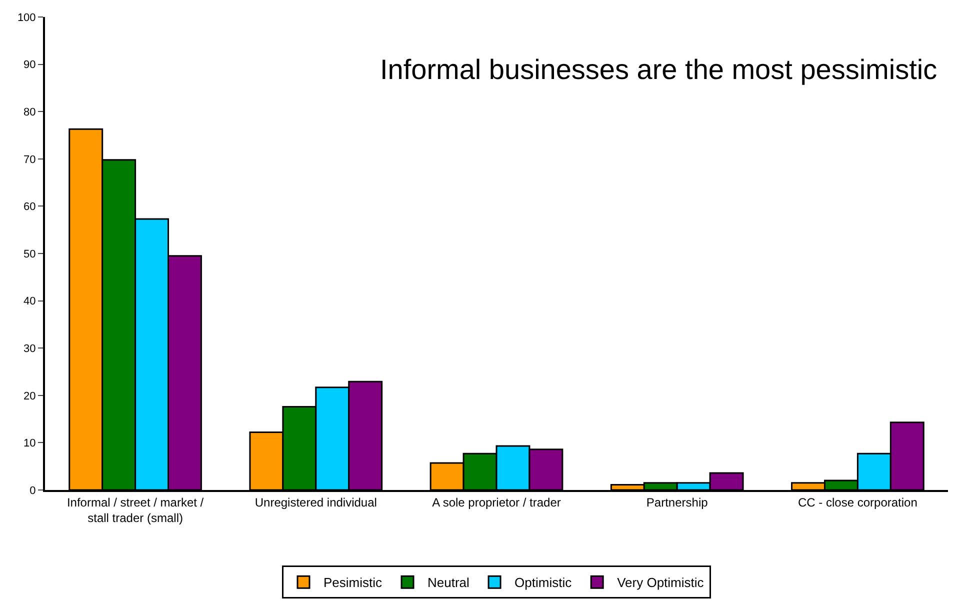 This screenshot has height=604, width=953. I want to click on x-tick-label: Informal / street / market / stall trader (small), so click(135, 510).